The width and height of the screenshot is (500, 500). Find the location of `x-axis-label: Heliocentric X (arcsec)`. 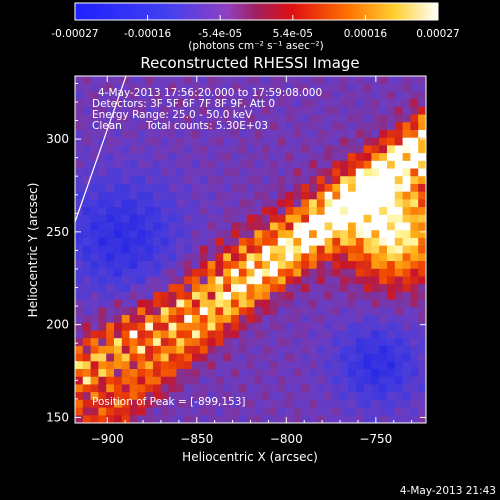

x-axis-label: Heliocentric X (arcsec) is located at coordinates (250, 457).